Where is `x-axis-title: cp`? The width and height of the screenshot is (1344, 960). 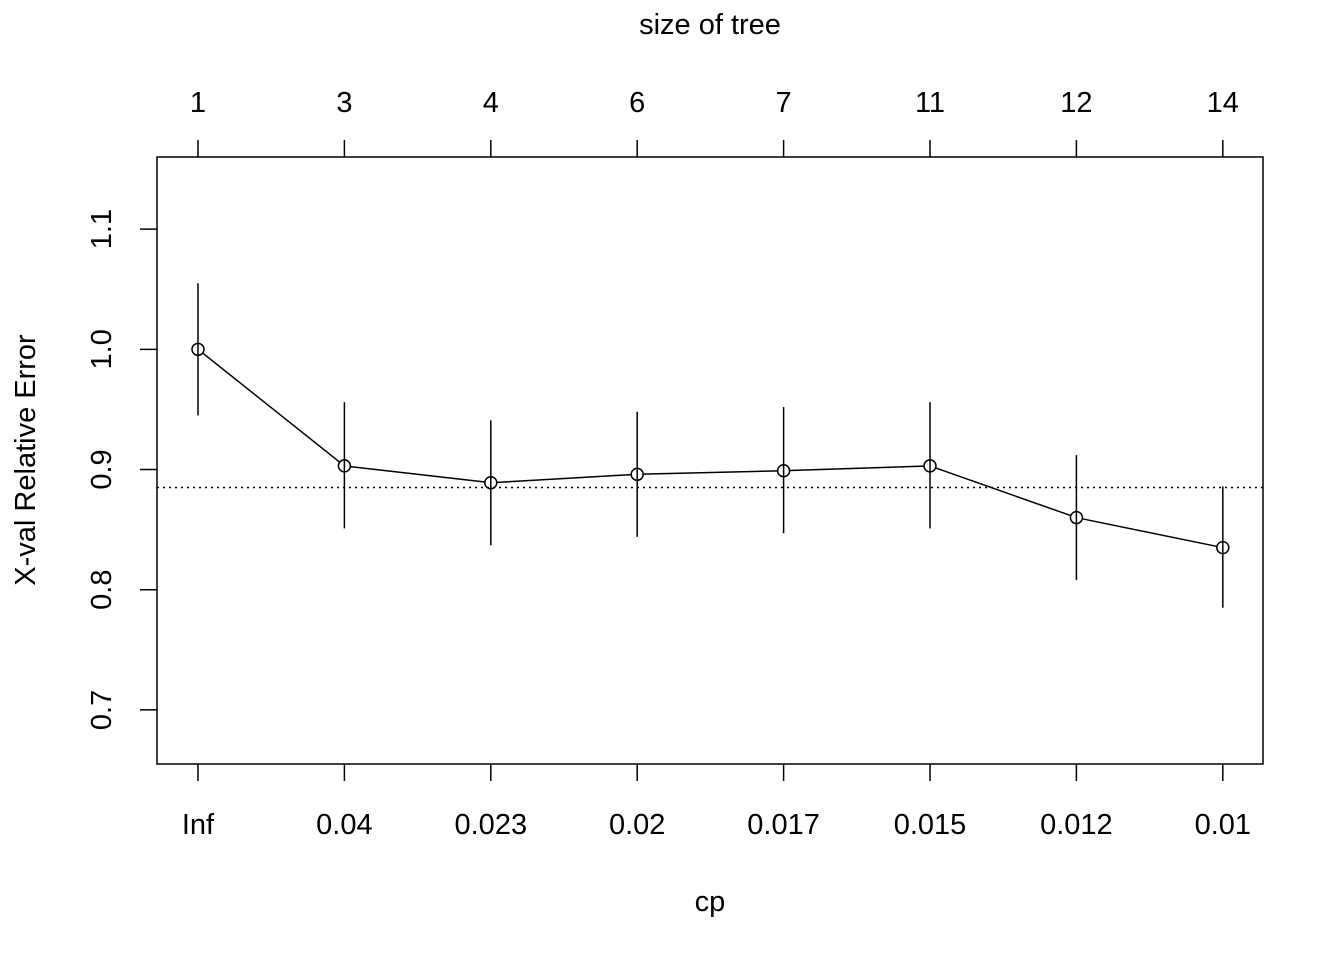 x-axis-title: cp is located at coordinates (710, 902).